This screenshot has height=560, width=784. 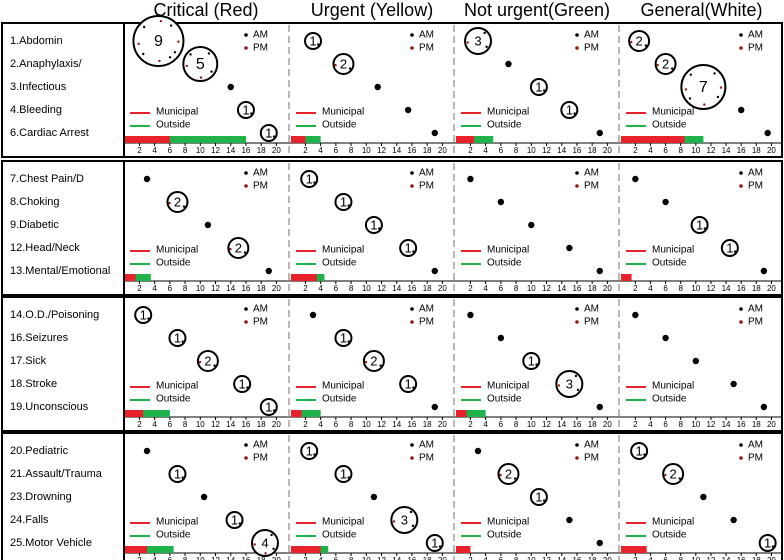 What do you see at coordinates (296, 413) in the screenshot?
I see `bar-municipal` at bounding box center [296, 413].